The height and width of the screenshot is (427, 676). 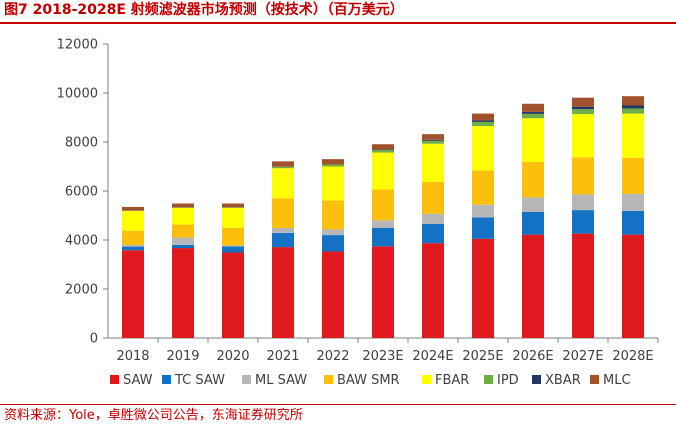 What do you see at coordinates (81, 143) in the screenshot?
I see `y-tick-label: 8000` at bounding box center [81, 143].